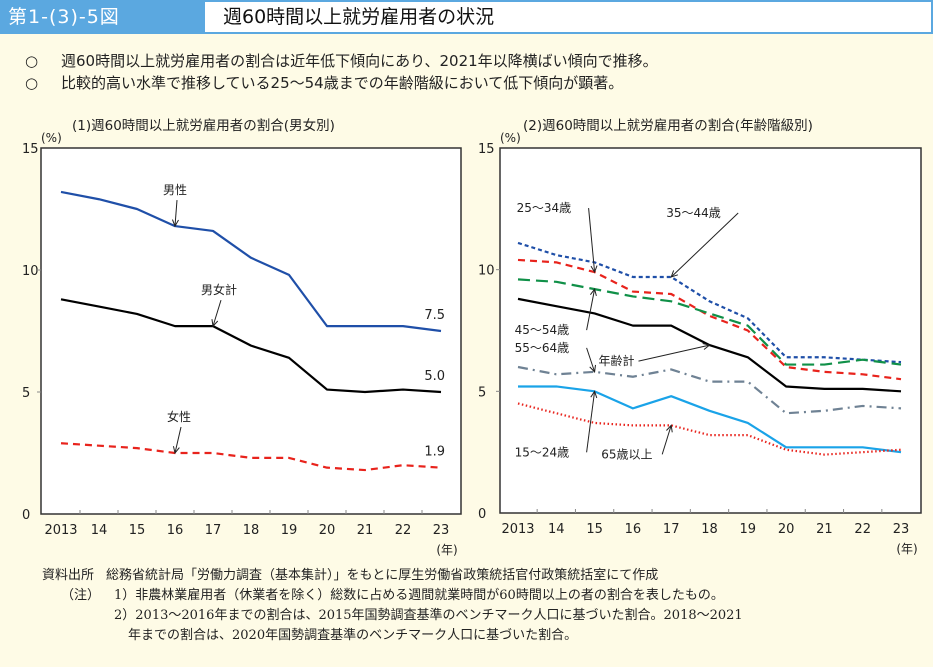 This screenshot has height=667, width=933. Describe the element at coordinates (203, 126) in the screenshot. I see `chart-1-title: (1)週60時間以上就労雇用者の割合(男女別)` at that location.